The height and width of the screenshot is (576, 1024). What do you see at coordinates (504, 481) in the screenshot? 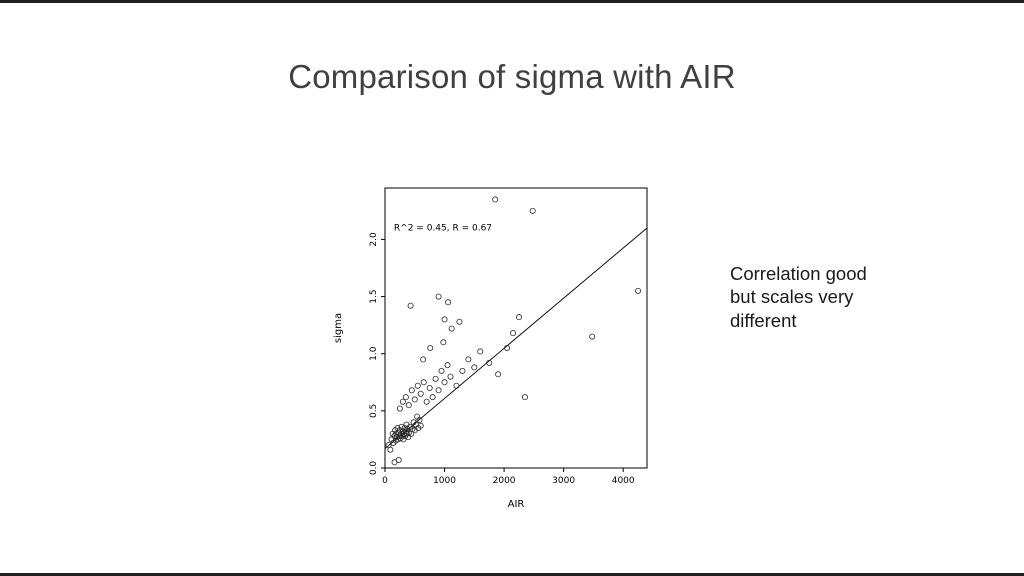
I see `svg-text: 2000` at bounding box center [504, 481].